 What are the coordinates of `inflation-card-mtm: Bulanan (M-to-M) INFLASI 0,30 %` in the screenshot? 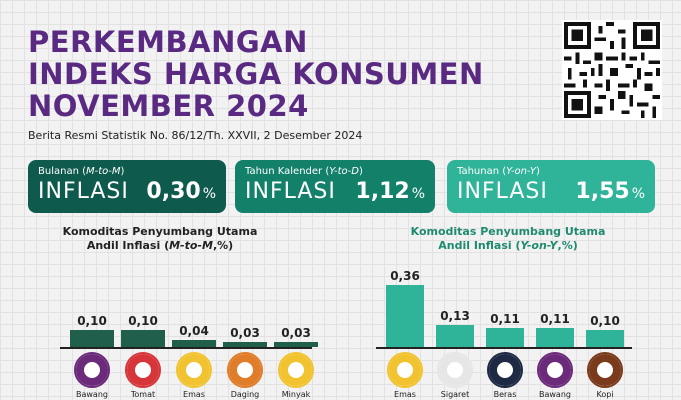 It's located at (127, 186).